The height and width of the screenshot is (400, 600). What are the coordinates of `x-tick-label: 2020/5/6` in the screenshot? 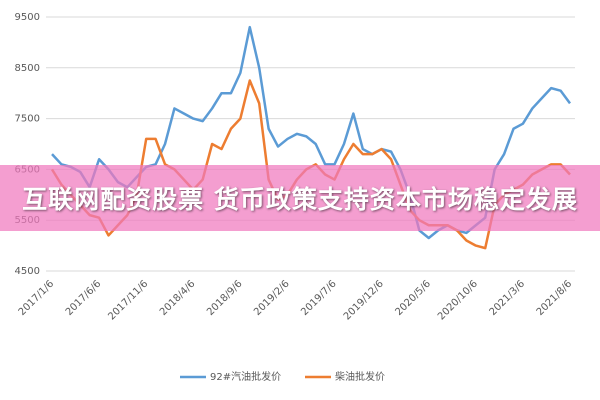 It's located at (413, 298).